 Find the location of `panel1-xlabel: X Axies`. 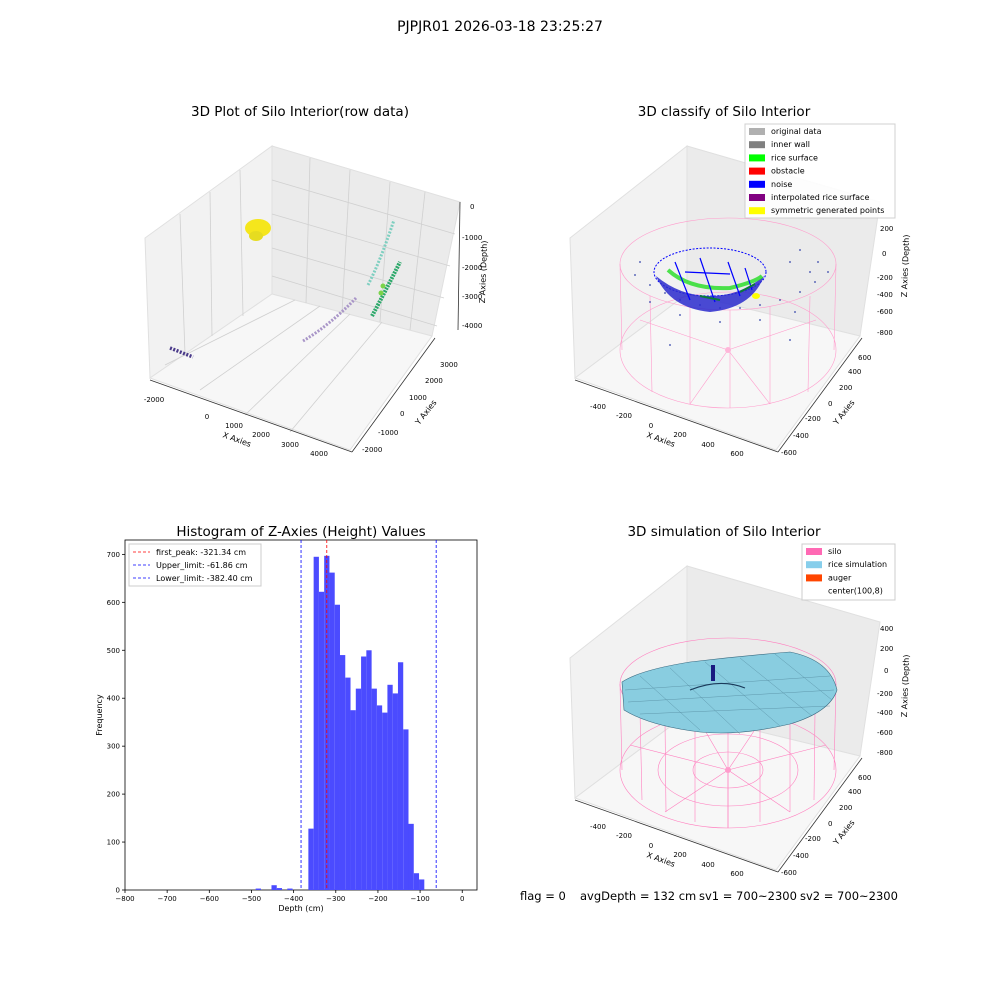

panel1-xlabel: X Axies is located at coordinates (236, 439).